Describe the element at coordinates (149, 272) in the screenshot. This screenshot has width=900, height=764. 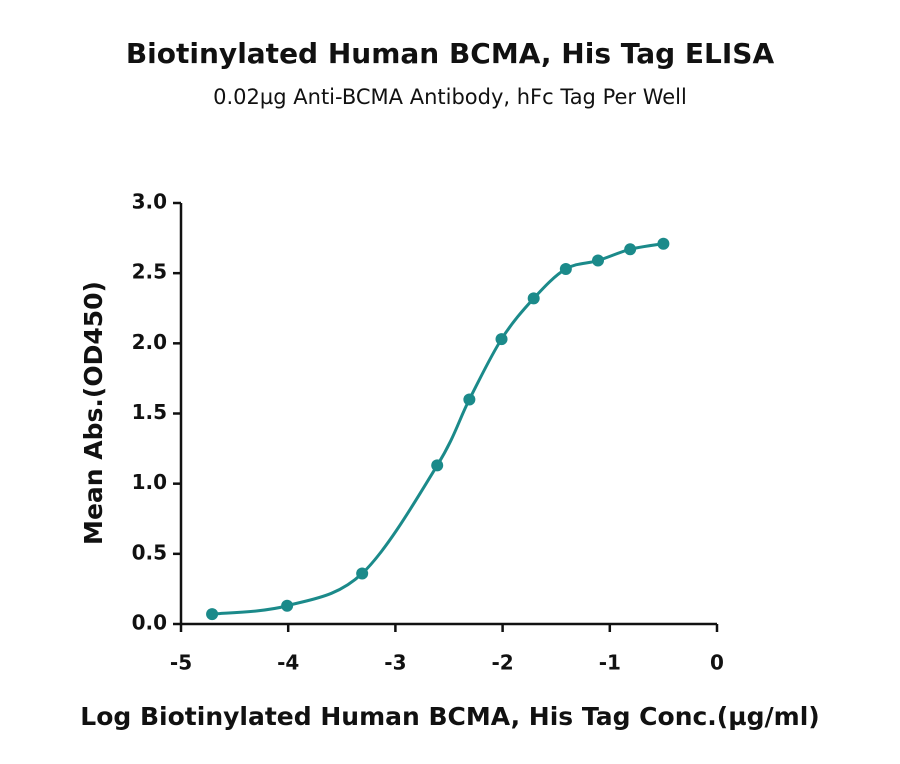
I see `y-tick-label: 2.5` at that location.